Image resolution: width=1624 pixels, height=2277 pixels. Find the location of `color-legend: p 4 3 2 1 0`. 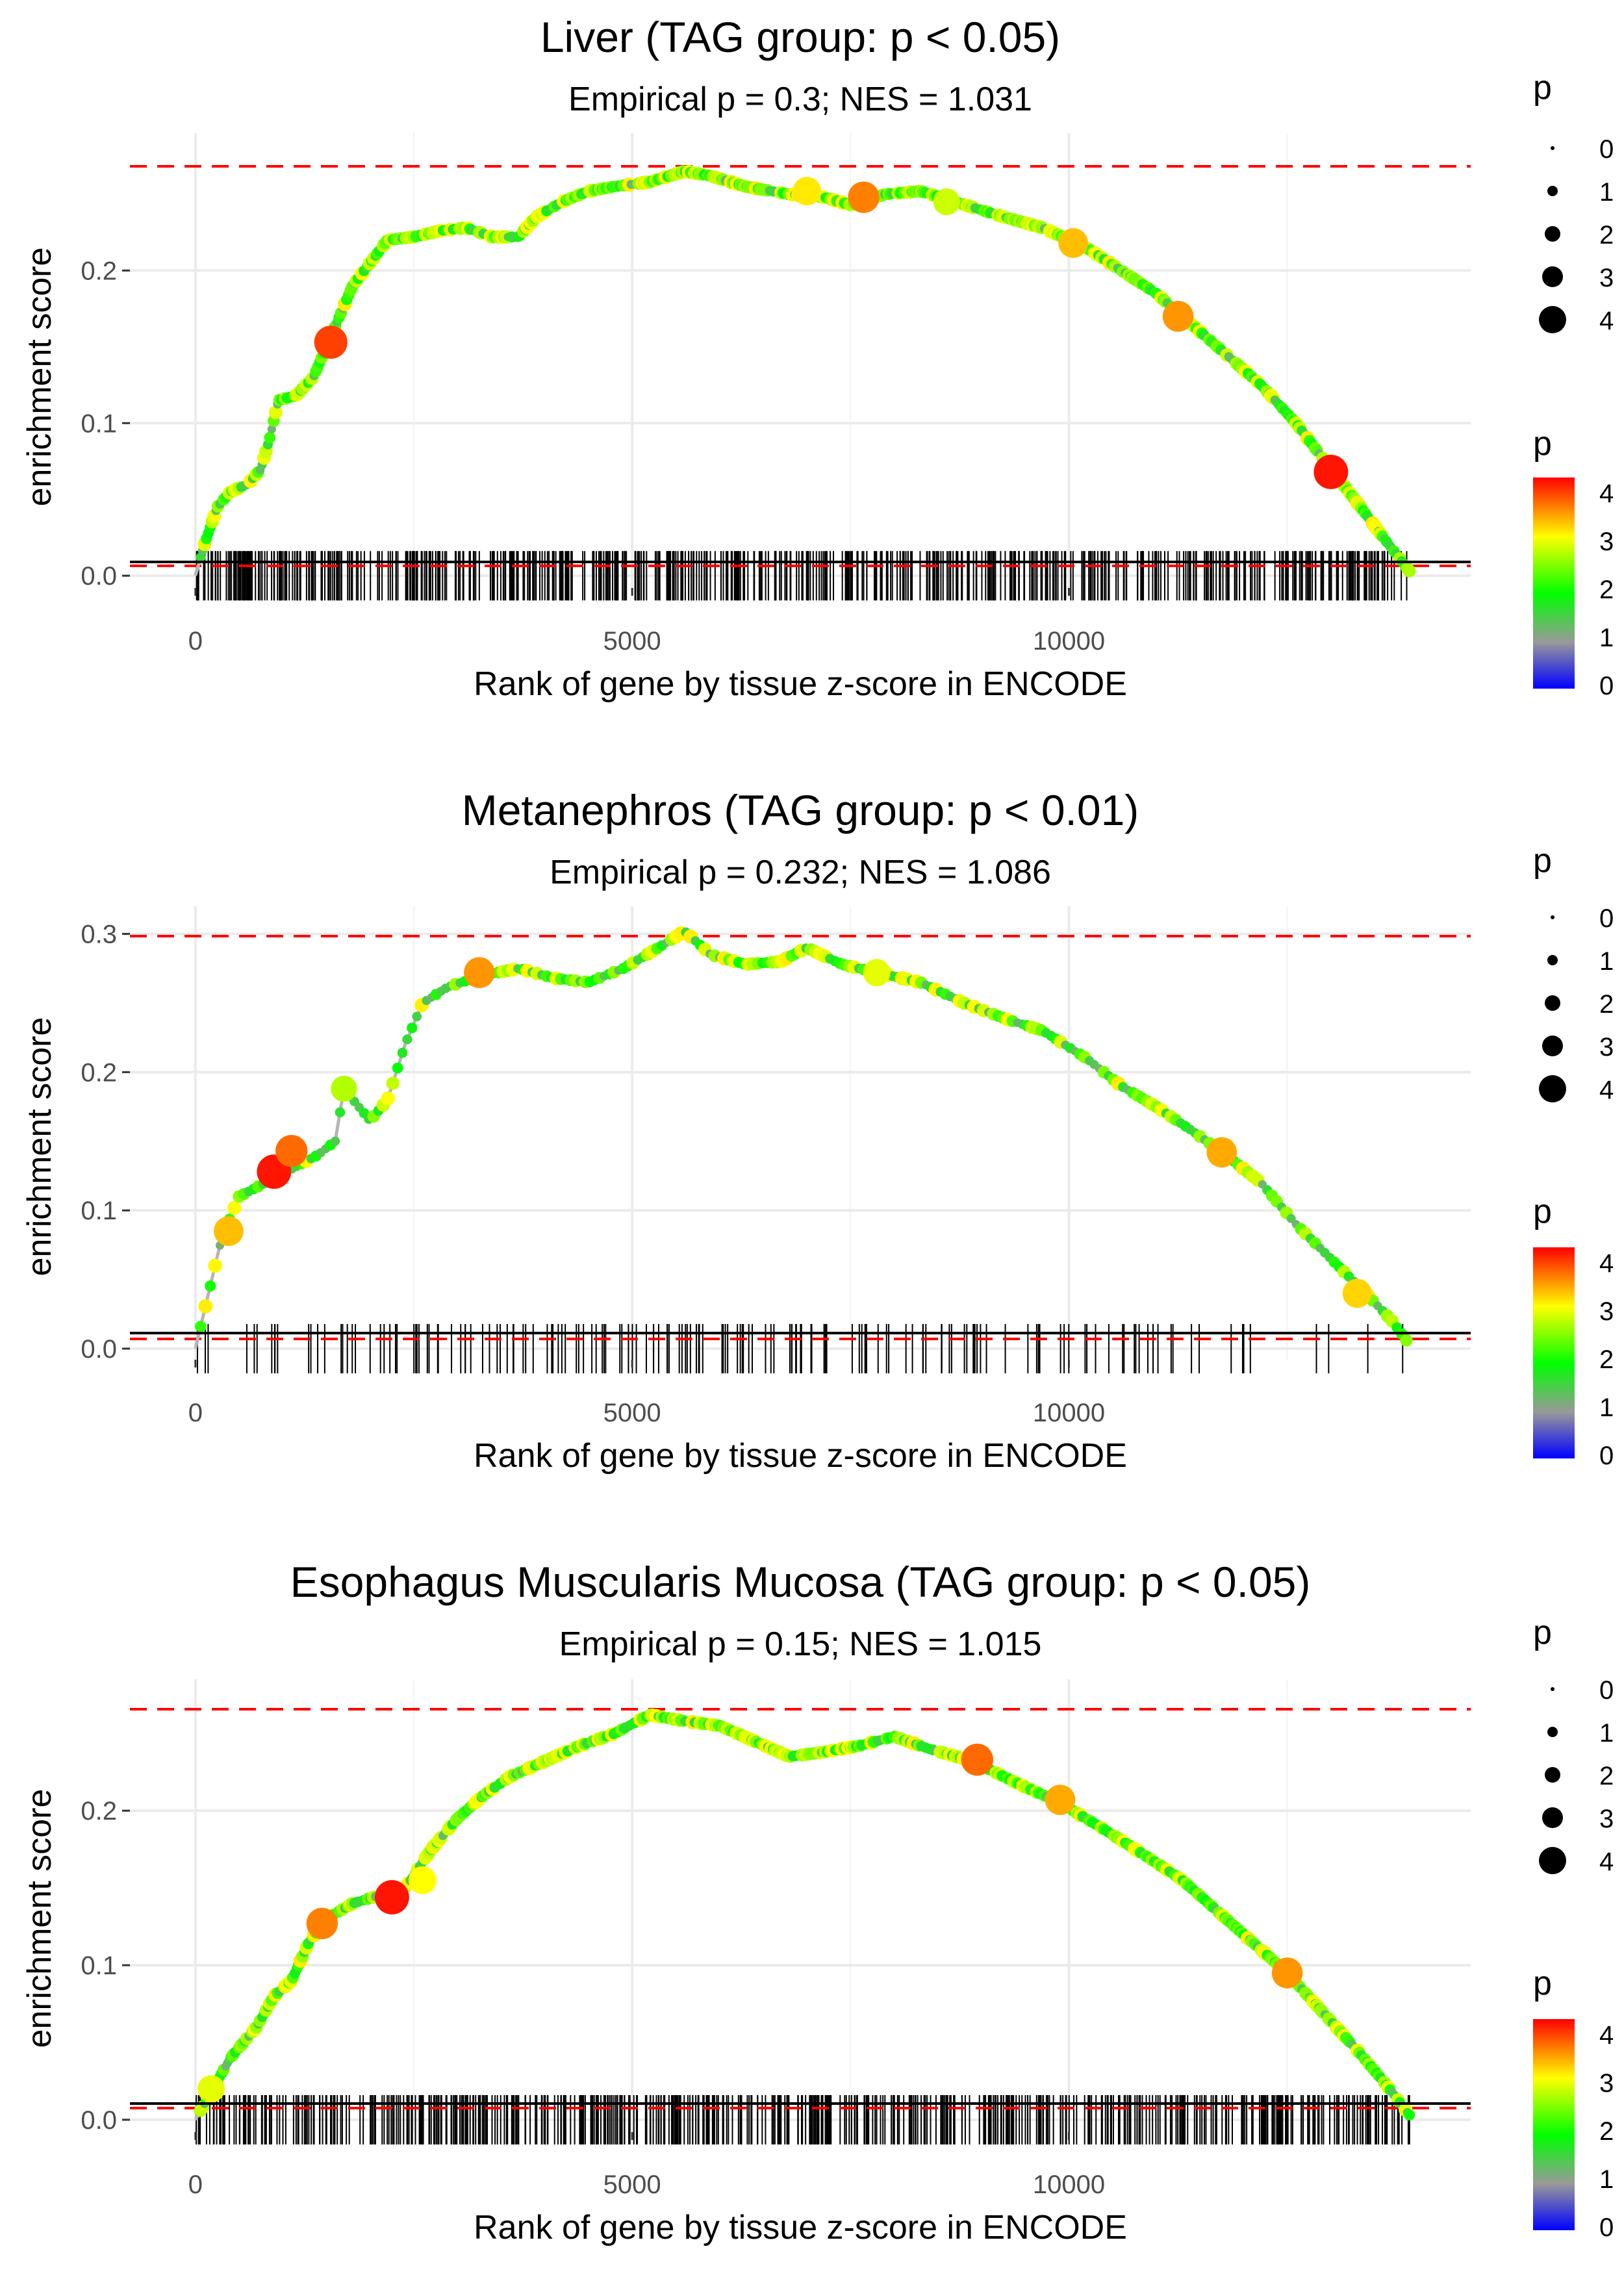

color-legend: p 4 3 2 1 0 is located at coordinates (1573, 2104).